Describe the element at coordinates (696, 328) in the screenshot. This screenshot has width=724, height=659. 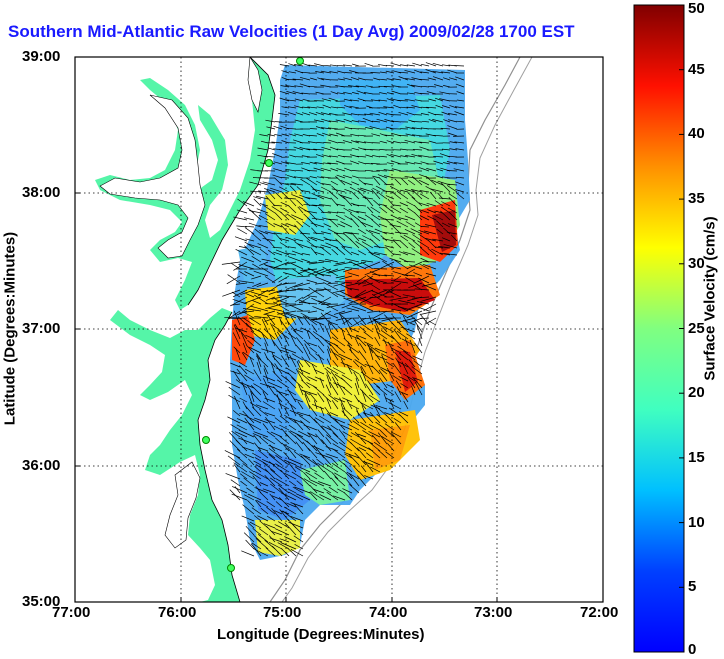
I see `colorbar-tick-label: 25` at that location.